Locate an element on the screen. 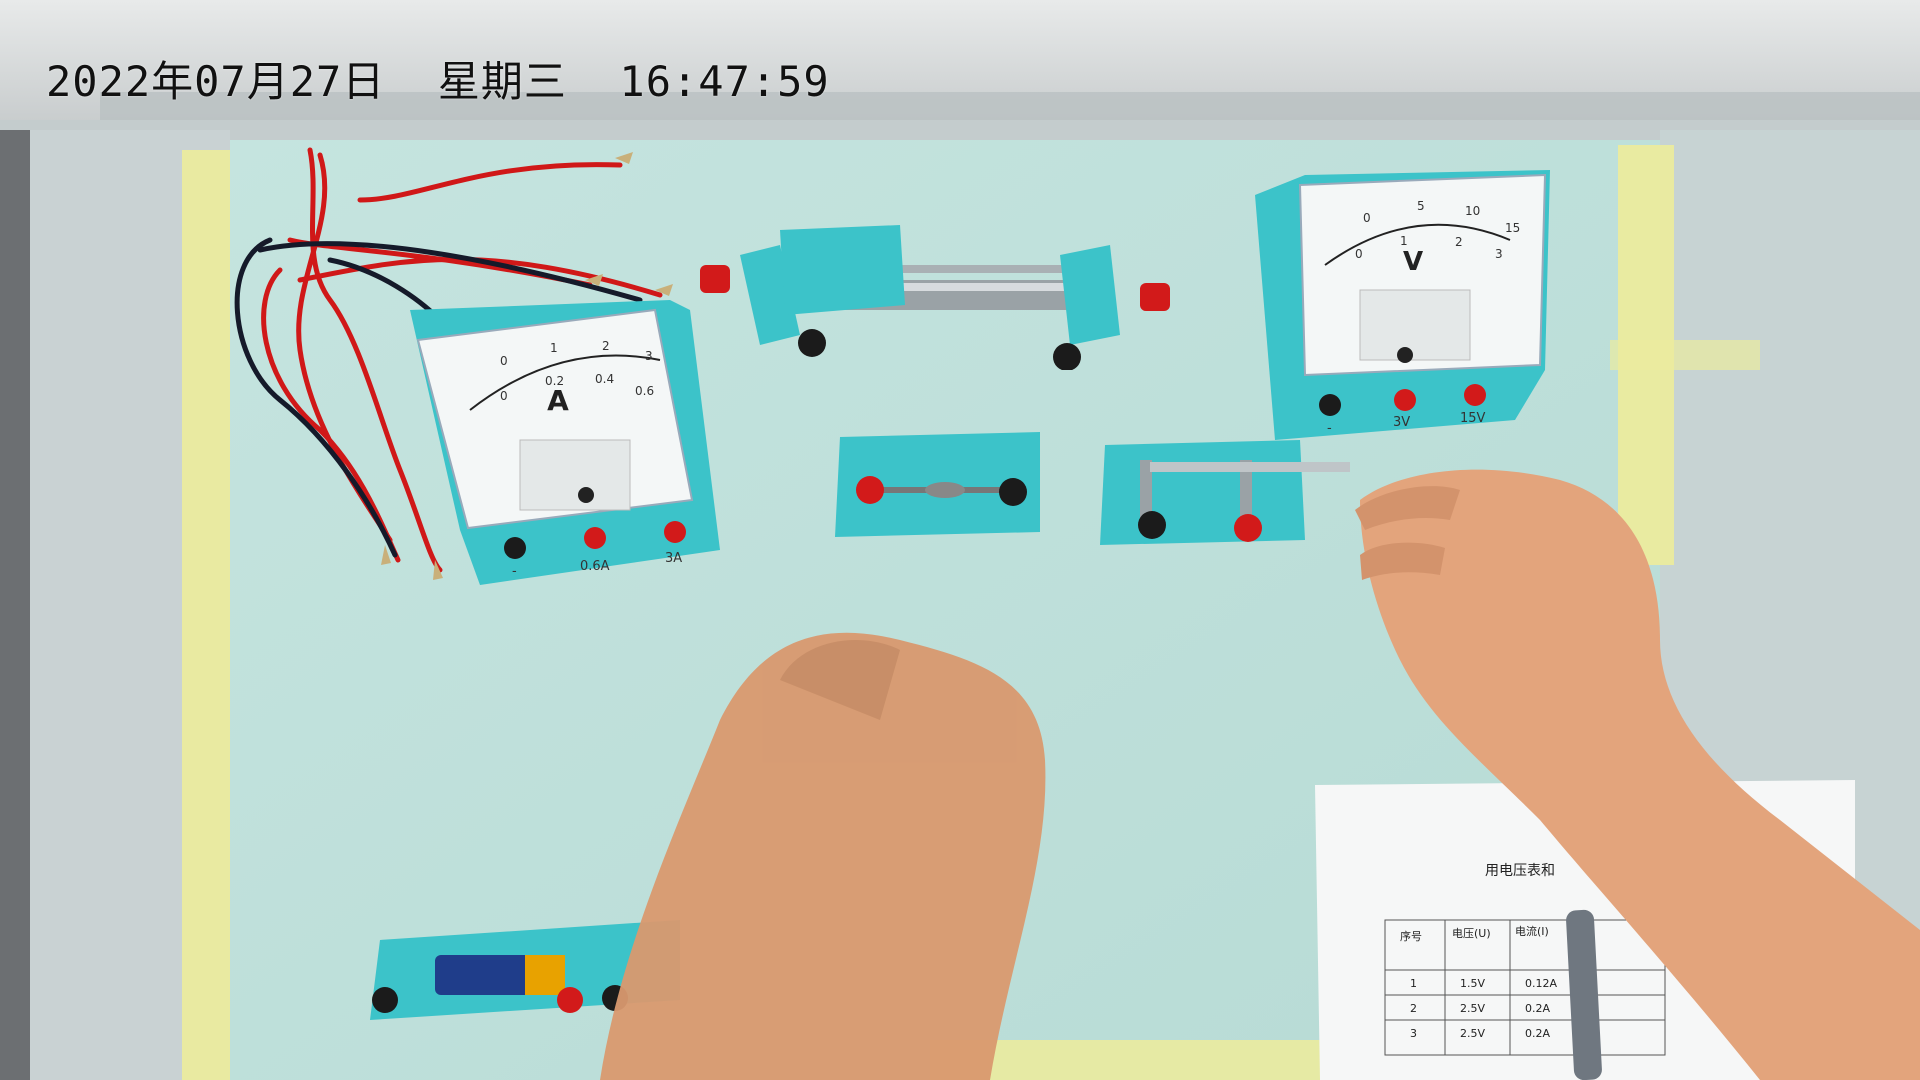 This screenshot has width=1920, height=1080. ammeter-terminal-3a is located at coordinates (675, 532).